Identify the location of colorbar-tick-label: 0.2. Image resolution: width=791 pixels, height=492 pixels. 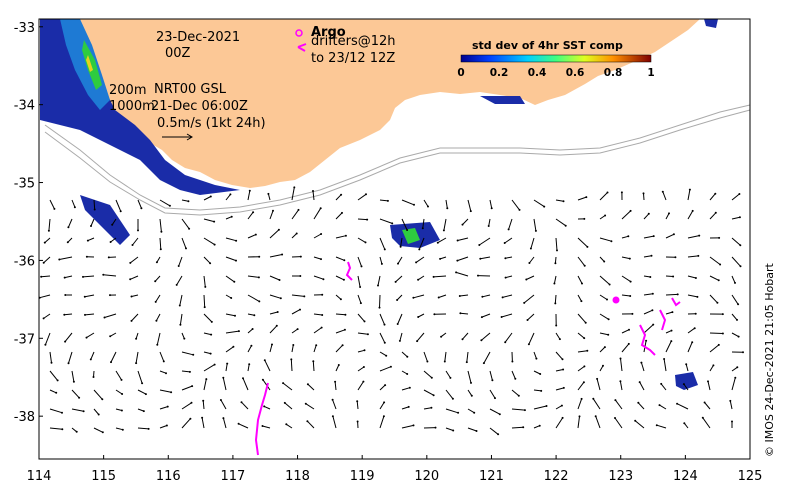
(499, 73).